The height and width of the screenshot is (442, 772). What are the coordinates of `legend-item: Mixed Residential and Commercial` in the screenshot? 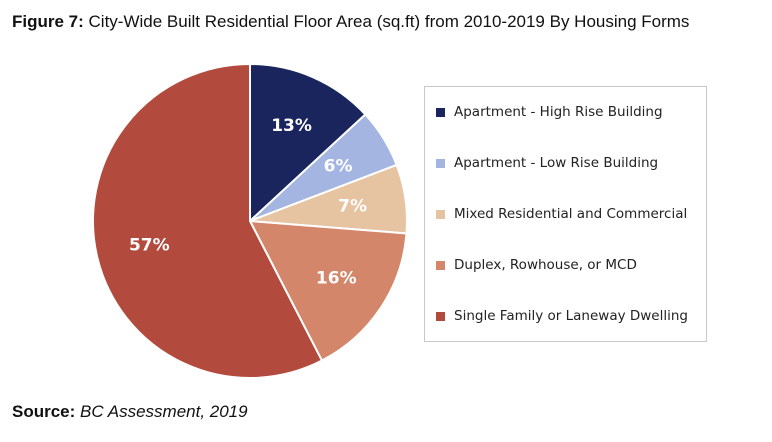 It's located at (561, 214).